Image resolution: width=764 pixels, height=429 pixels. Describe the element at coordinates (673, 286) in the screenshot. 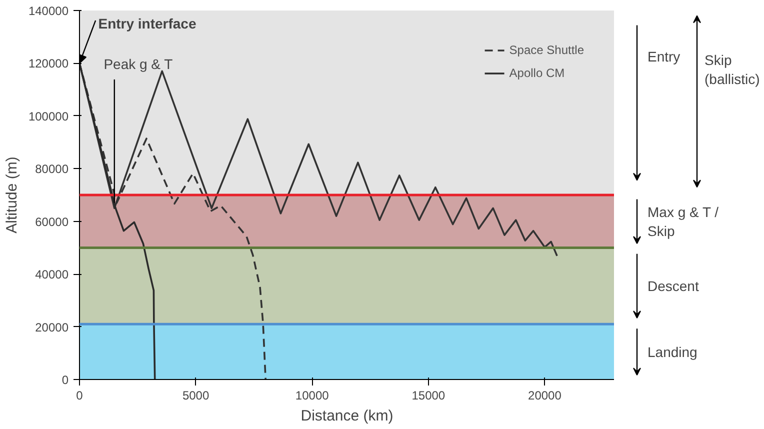

I see `band-label: Descent` at that location.